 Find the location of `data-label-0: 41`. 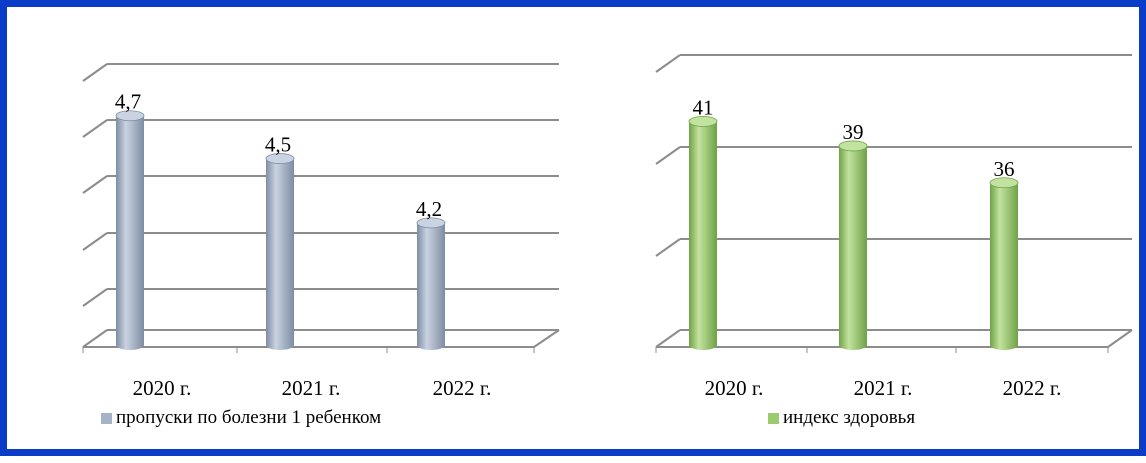

data-label-0: 41 is located at coordinates (703, 107).